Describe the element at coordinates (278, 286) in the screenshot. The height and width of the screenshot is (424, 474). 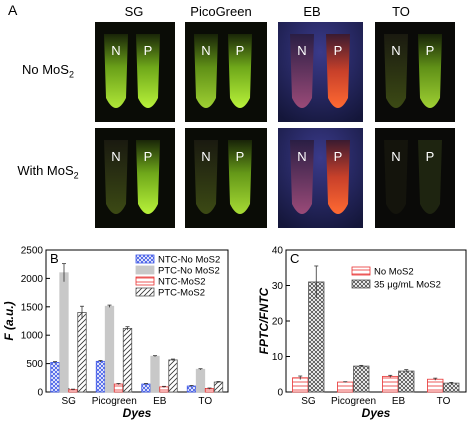
I see `y-tick-label: 30` at that location.